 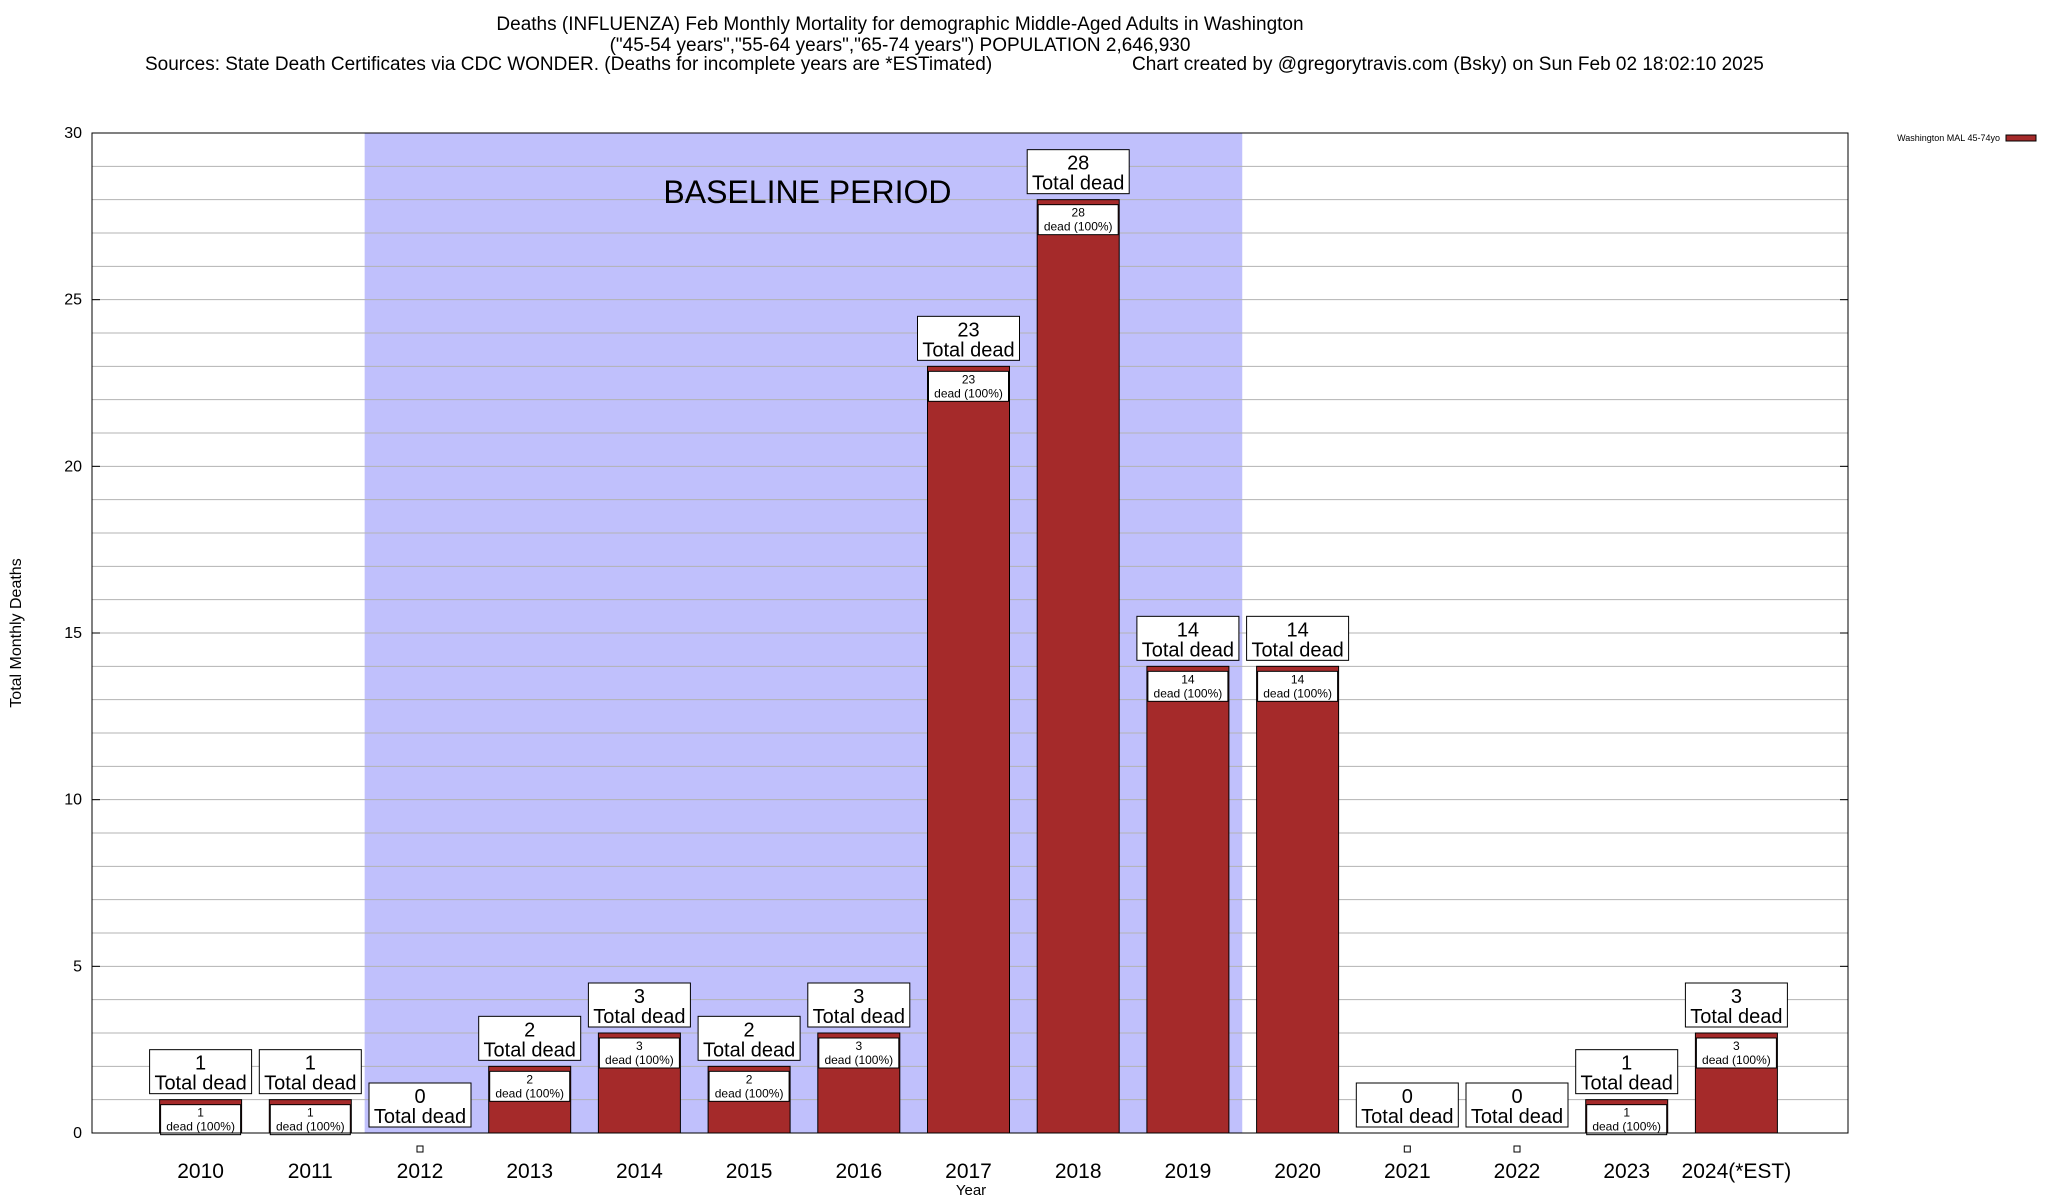 What do you see at coordinates (1078, 164) in the screenshot?
I see `total-label-value: 28` at bounding box center [1078, 164].